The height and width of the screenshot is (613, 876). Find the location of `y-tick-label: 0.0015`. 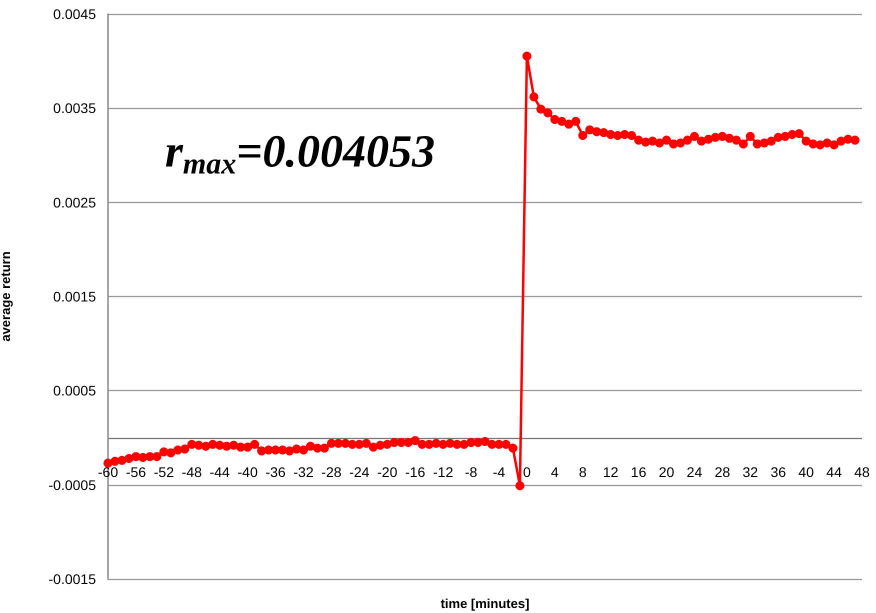

y-tick-label: 0.0015 is located at coordinates (74, 296).